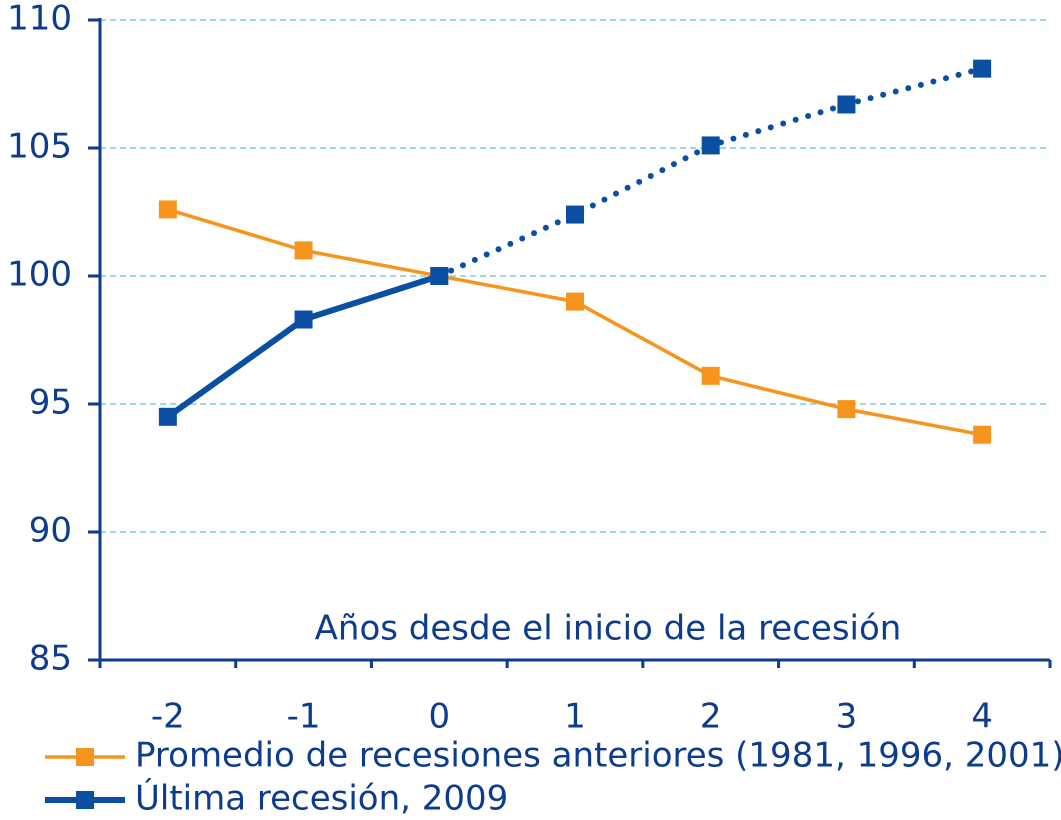  Describe the element at coordinates (50, 531) in the screenshot. I see `y-tick-label: 90` at that location.